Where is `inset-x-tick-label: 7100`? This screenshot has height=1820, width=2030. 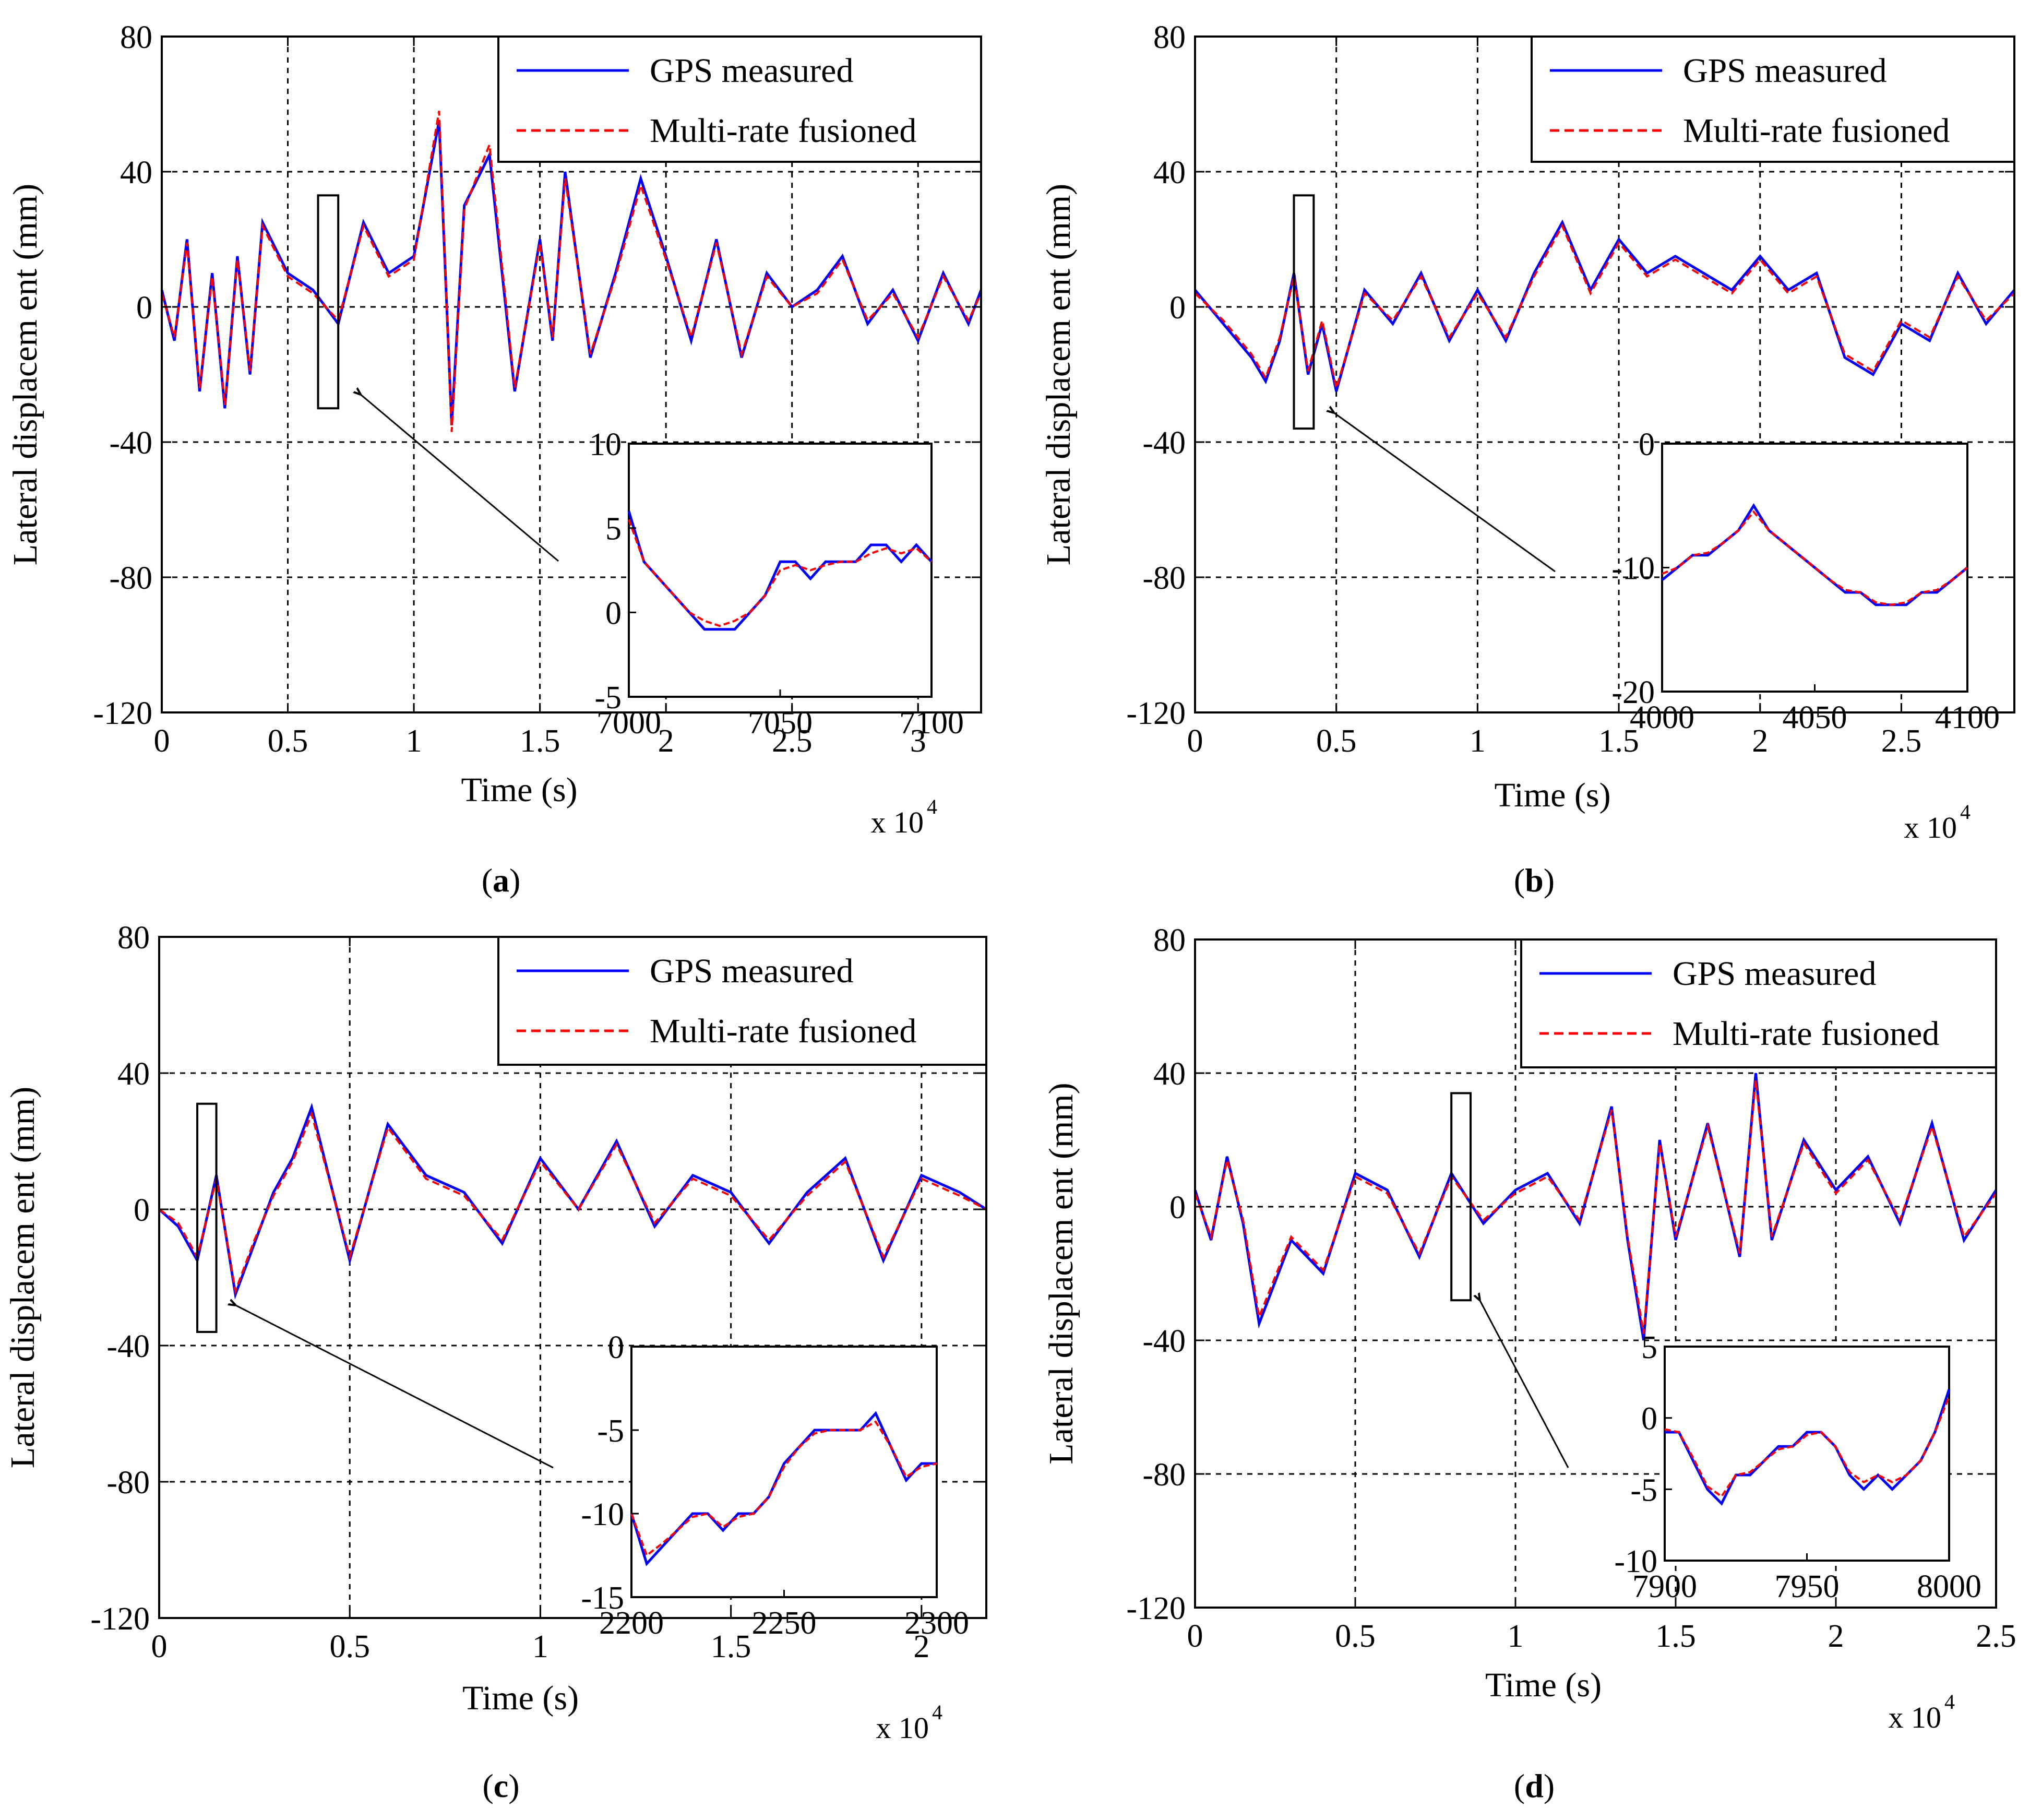
inset-x-tick-label: 7100 is located at coordinates (932, 723).